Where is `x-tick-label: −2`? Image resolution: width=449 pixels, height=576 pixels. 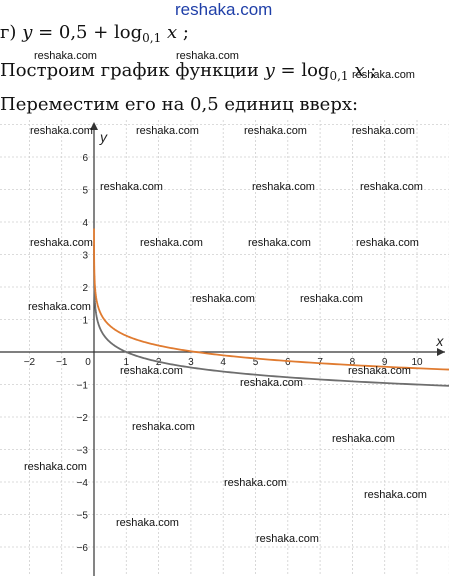
x-tick-label: −2 is located at coordinates (30, 362).